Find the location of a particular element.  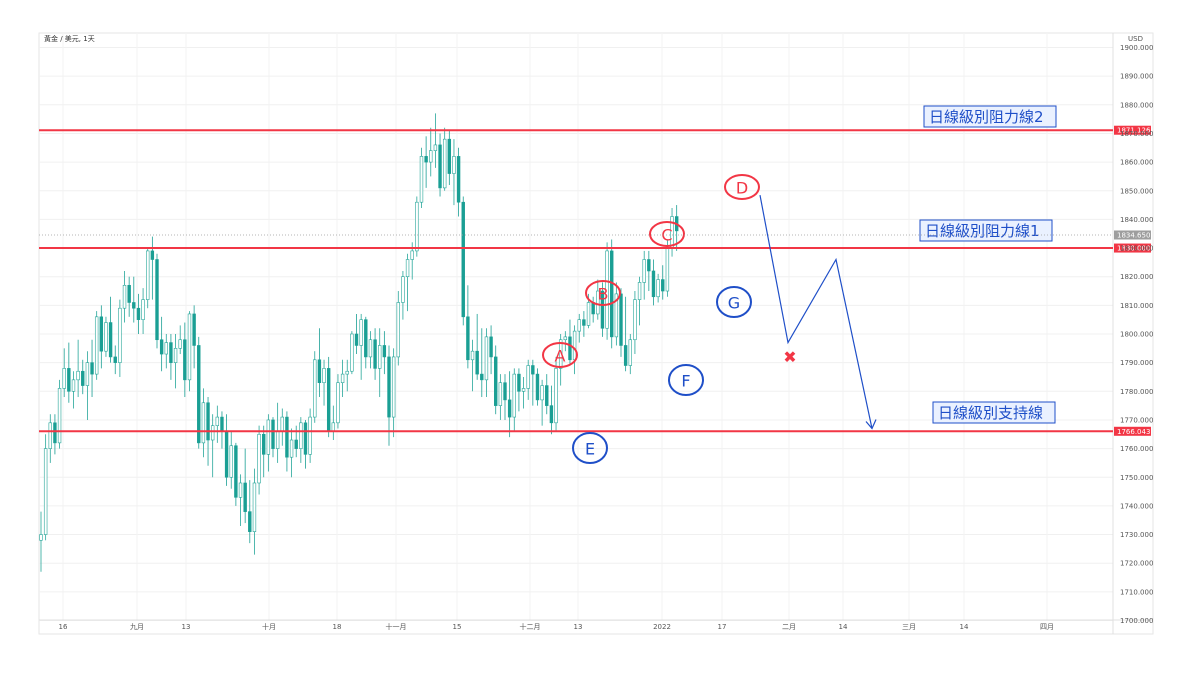

x-tick-label: 十二月 is located at coordinates (530, 626).